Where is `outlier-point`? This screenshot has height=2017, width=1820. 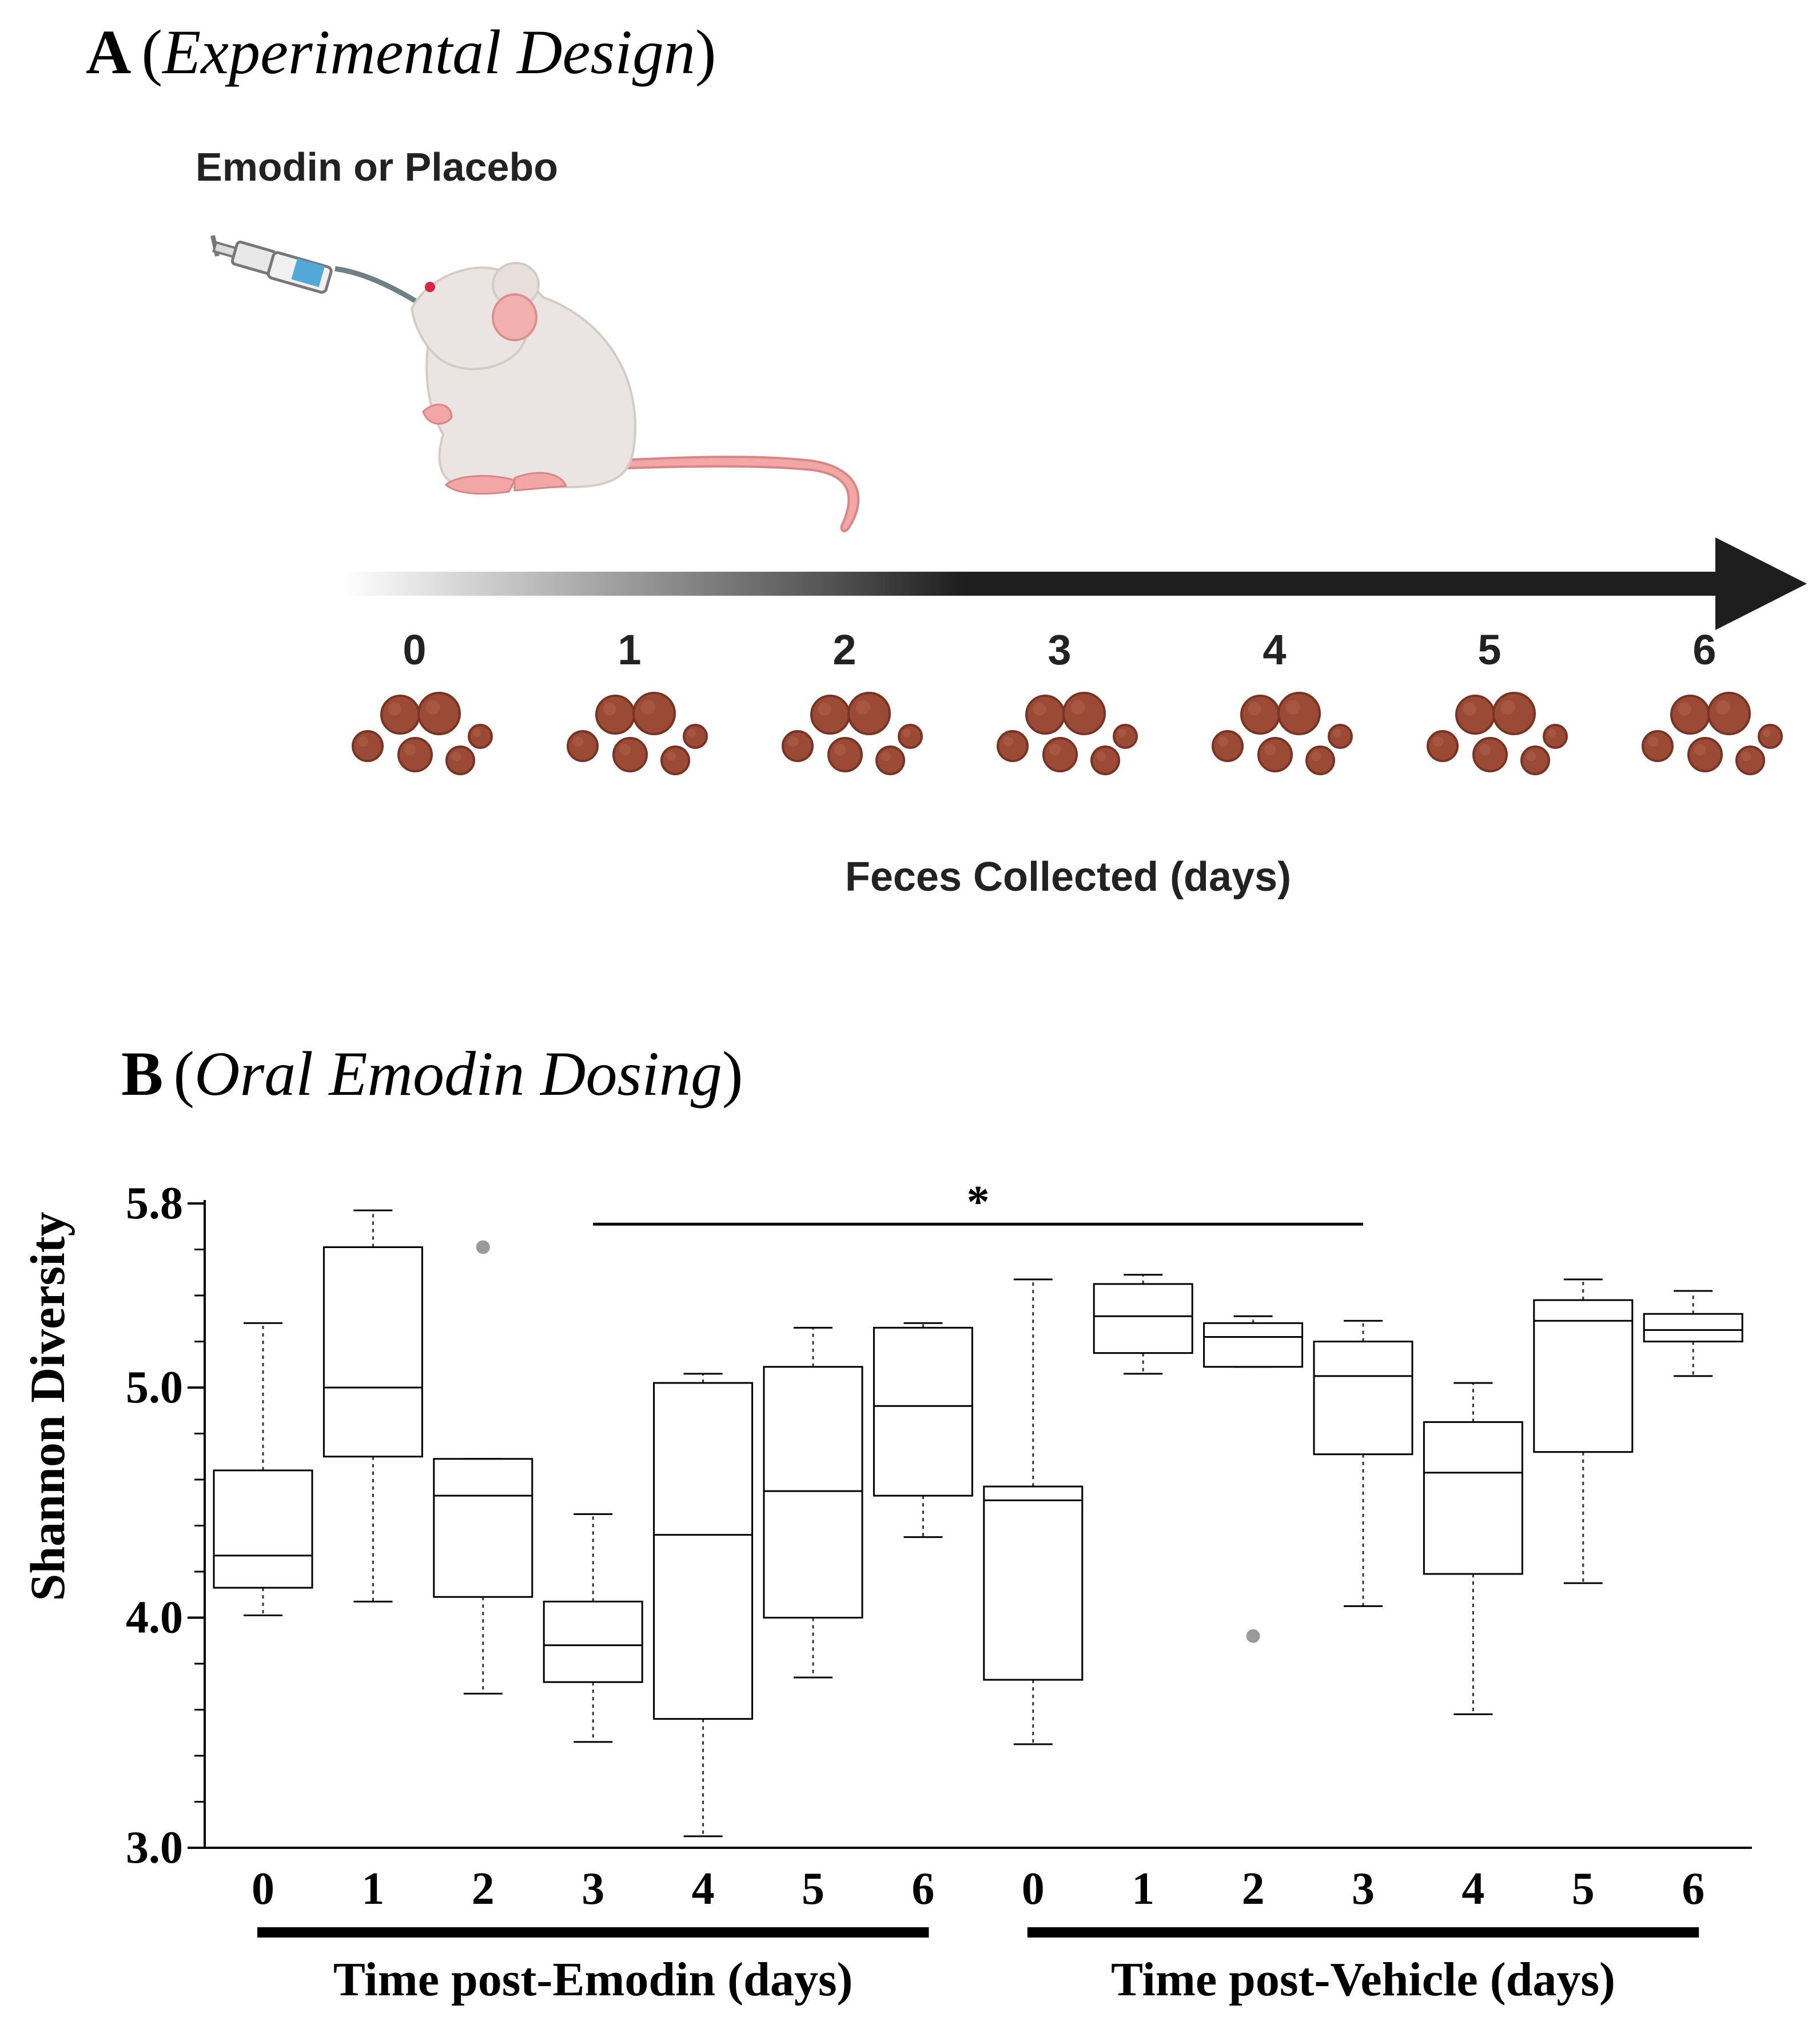
outlier-point is located at coordinates (1253, 1636).